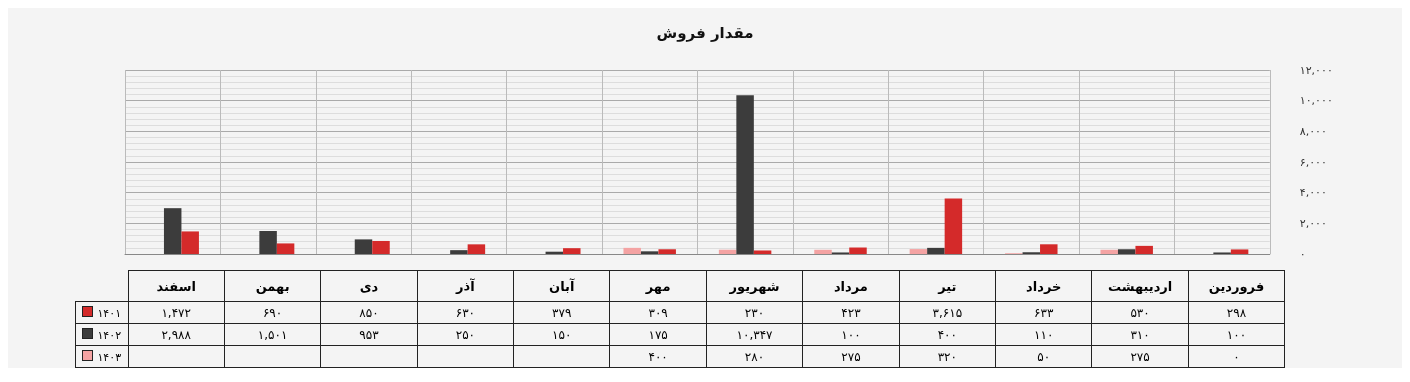 The width and height of the screenshot is (1410, 382). I want to click on data-label: ۳۱۰, so click(1140, 334).